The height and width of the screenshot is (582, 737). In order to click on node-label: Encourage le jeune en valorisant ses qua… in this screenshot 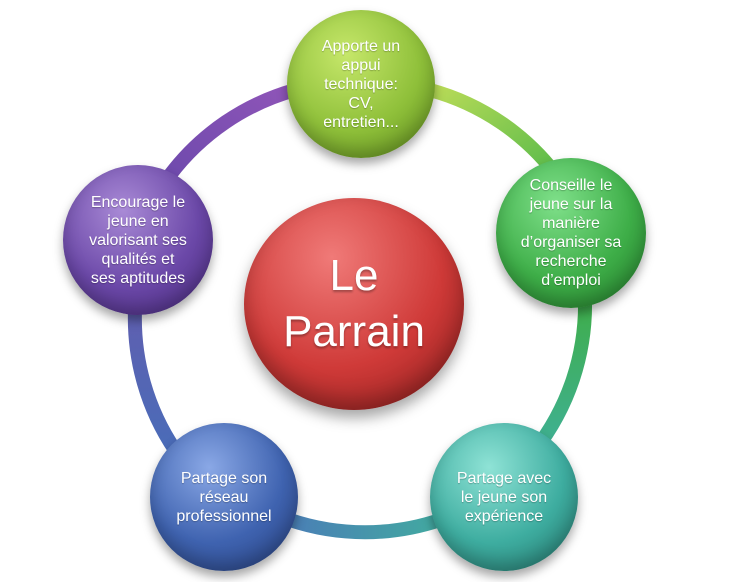, I will do `click(138, 240)`.